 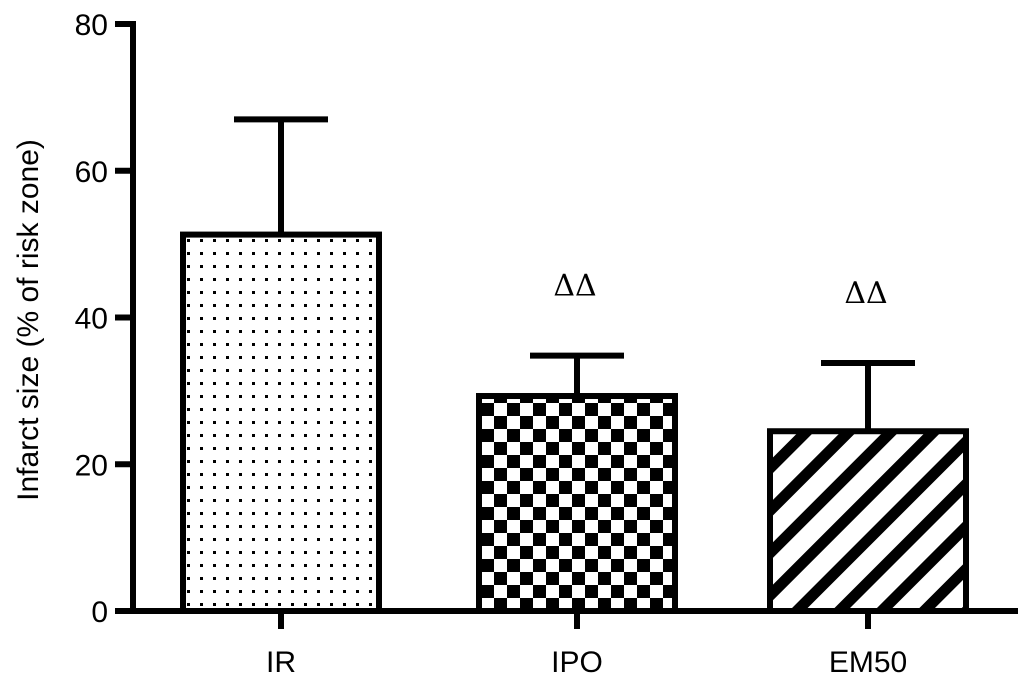 What do you see at coordinates (868, 662) in the screenshot?
I see `x-tick-label-em50: EM50` at bounding box center [868, 662].